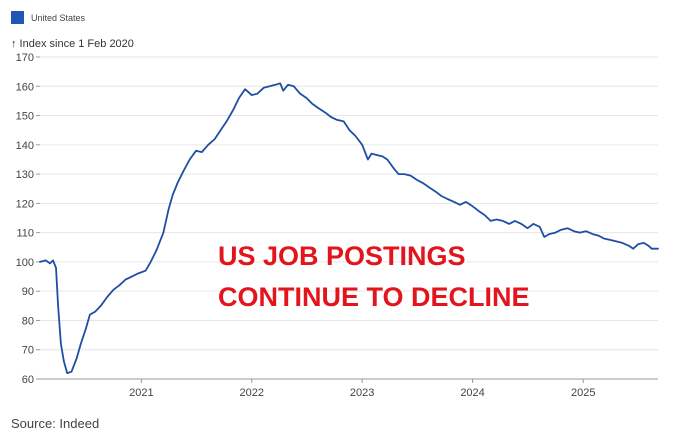 This screenshot has height=443, width=680. I want to click on legend: United States, so click(48, 17).